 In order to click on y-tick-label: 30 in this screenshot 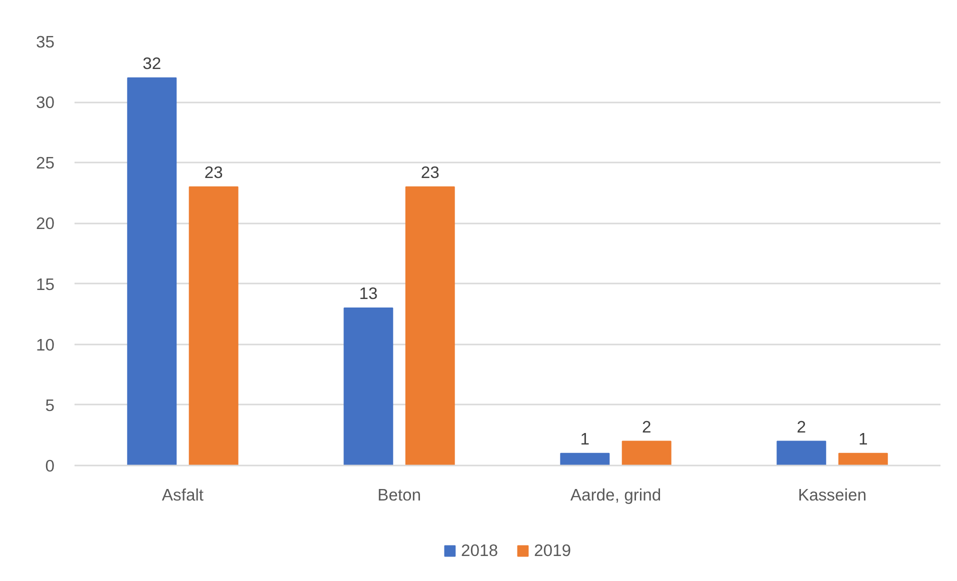, I will do `click(45, 102)`.